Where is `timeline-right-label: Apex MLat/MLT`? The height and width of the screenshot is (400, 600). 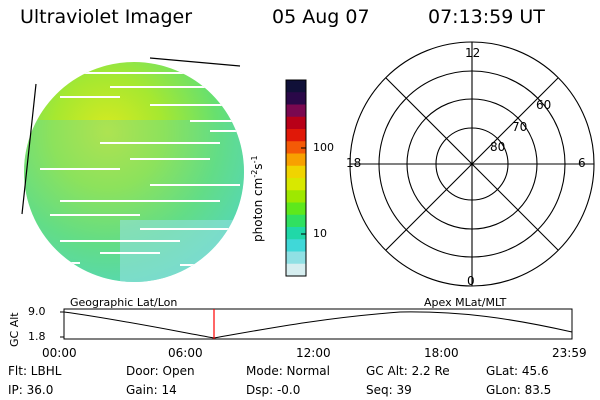
timeline-right-label: Apex MLat/MLT is located at coordinates (465, 302).